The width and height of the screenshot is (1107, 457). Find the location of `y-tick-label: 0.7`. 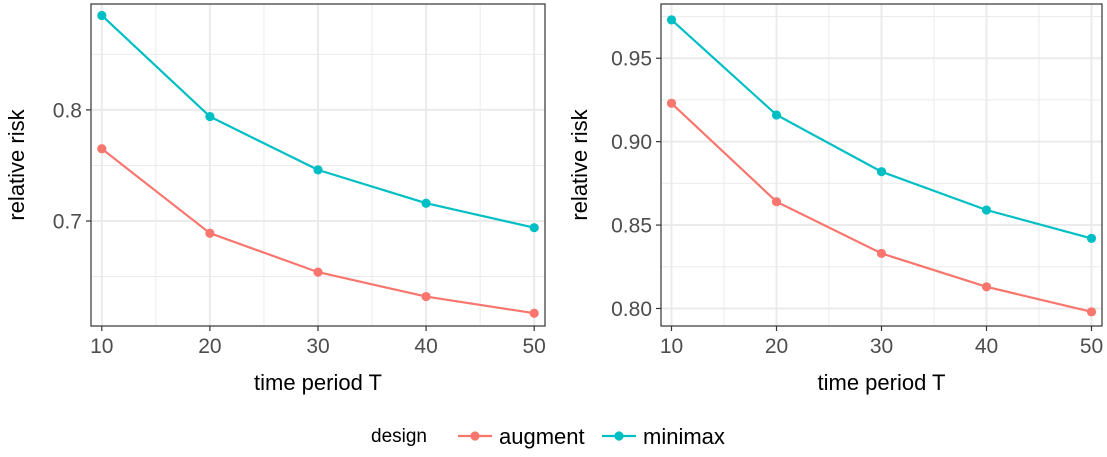

y-tick-label: 0.7 is located at coordinates (67, 222).